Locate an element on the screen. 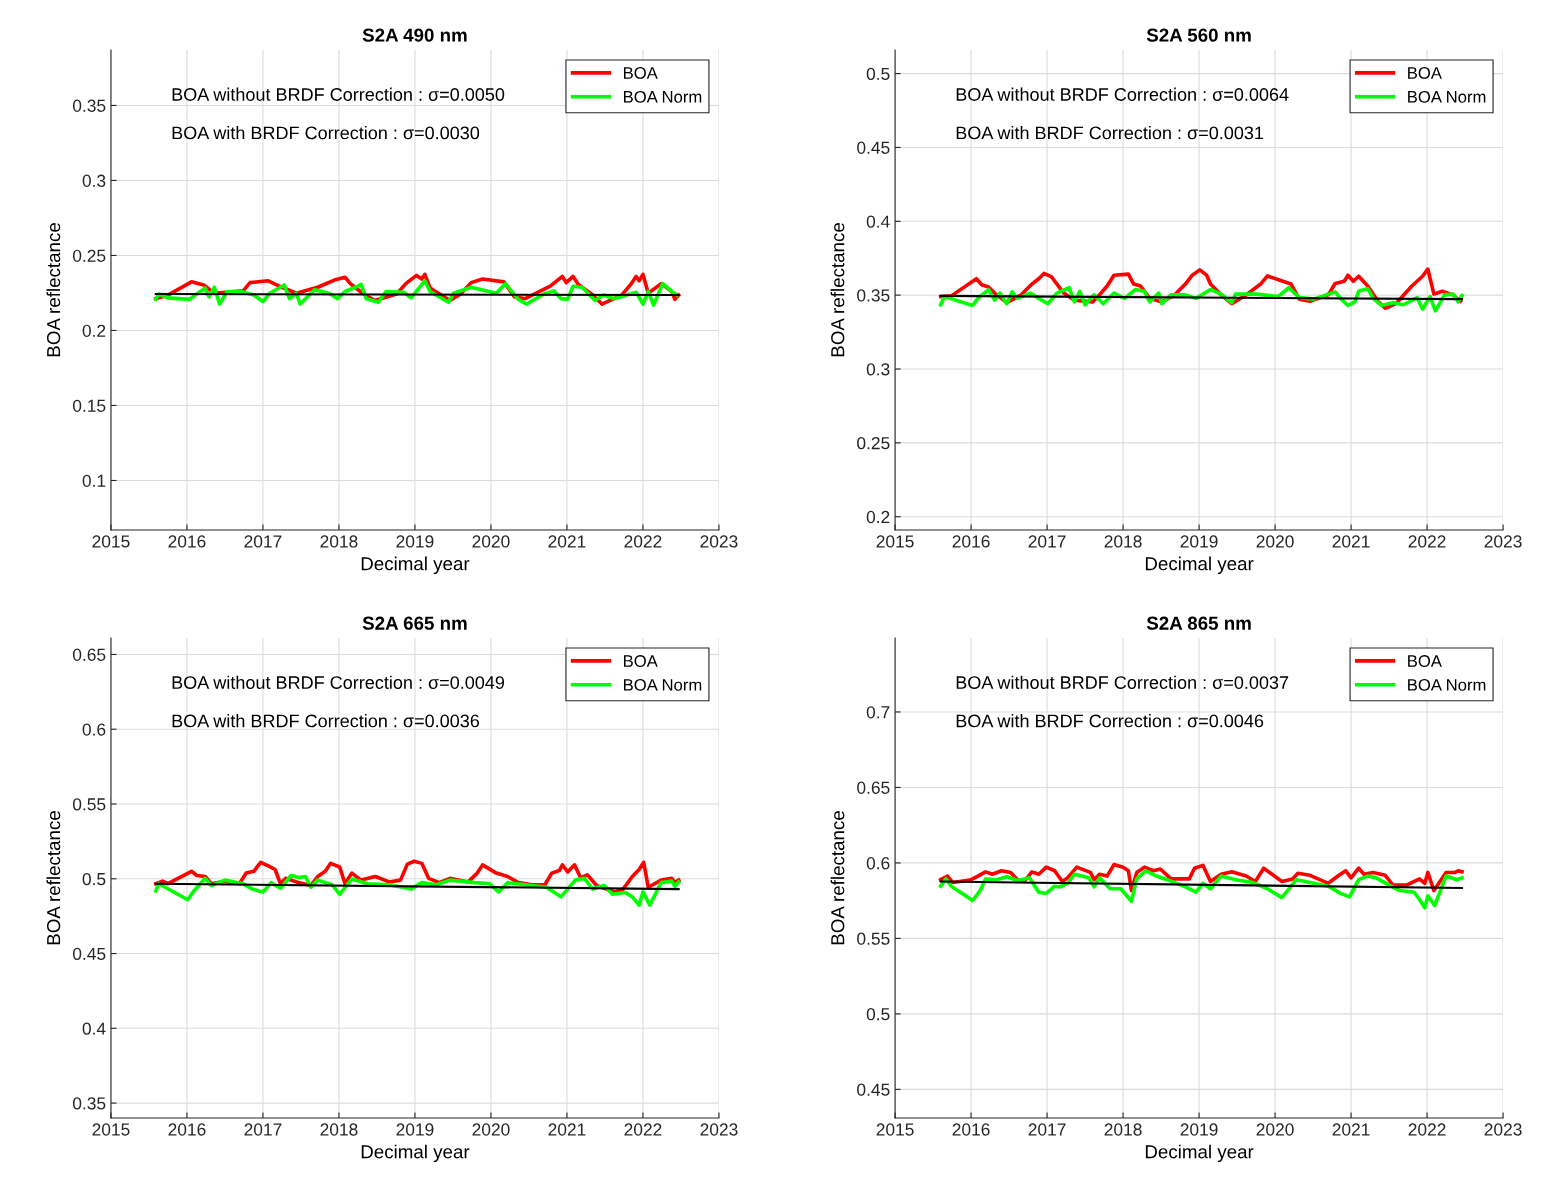 The width and height of the screenshot is (1567, 1178). annotation: BOA without BRDF Correction : σ=0.0050 is located at coordinates (338, 94).